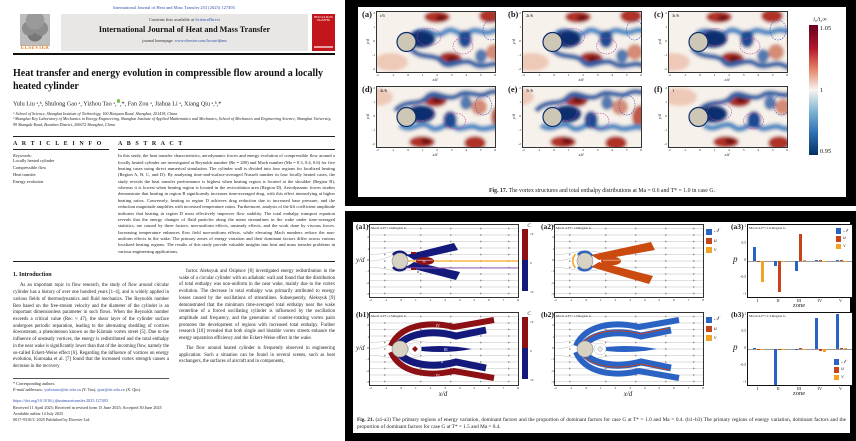  What do you see at coordinates (207, 19) in the screenshot?
I see `sciencedirect-link: ScienceDirect` at bounding box center [207, 19].